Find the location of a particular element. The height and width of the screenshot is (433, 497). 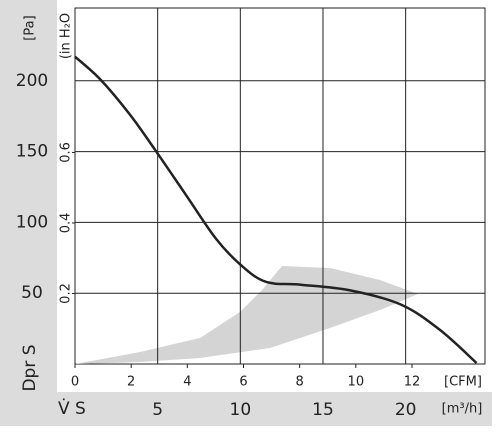

x-tick-label: 0 is located at coordinates (75, 382).